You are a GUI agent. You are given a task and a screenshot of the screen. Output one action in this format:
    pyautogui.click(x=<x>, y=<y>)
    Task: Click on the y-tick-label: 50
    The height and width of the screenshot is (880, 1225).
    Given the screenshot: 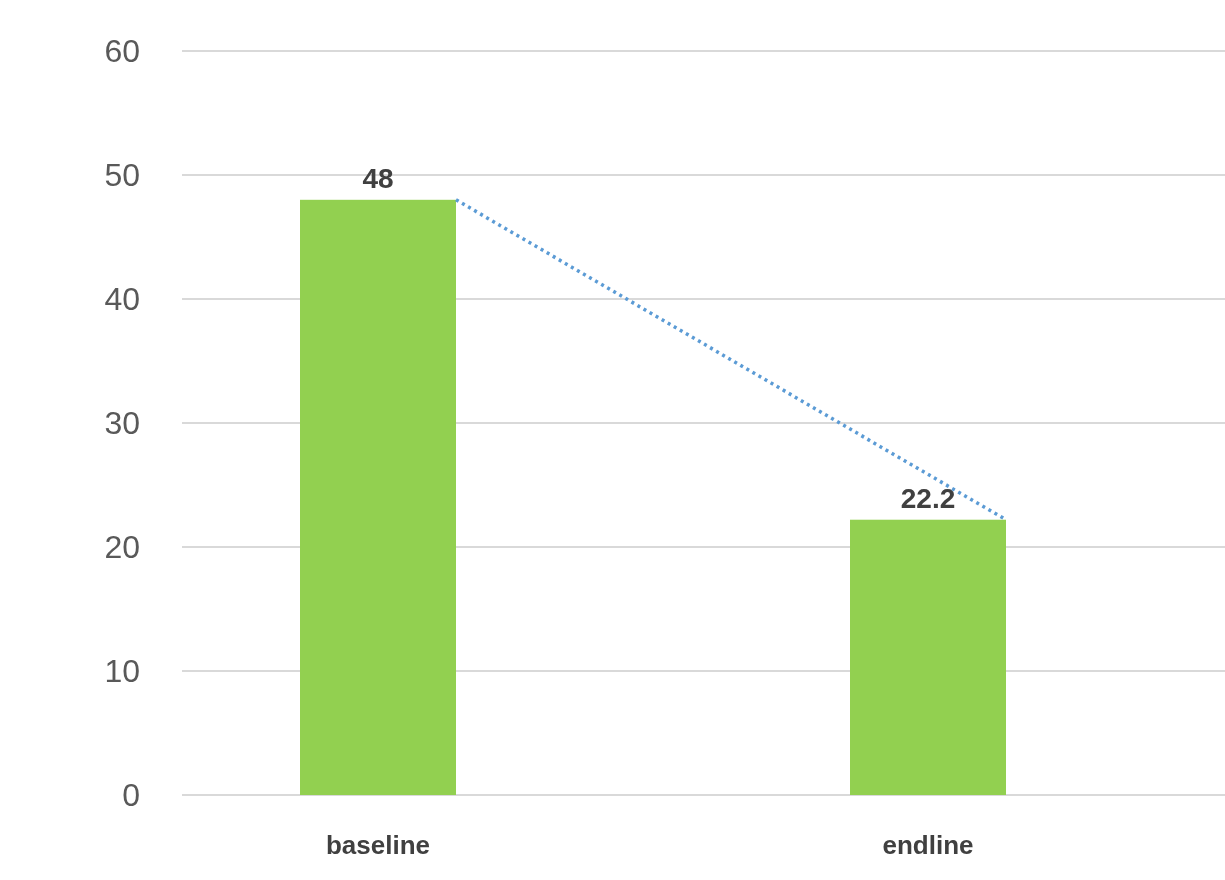 What is the action you would take?
    pyautogui.click(x=122, y=175)
    